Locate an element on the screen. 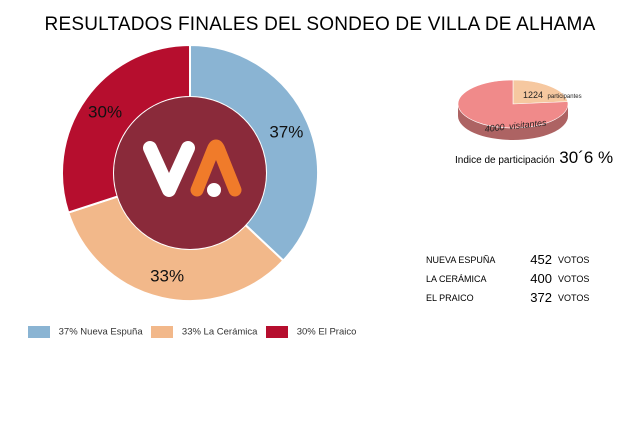  visitors-word: visitantes is located at coordinates (528, 125).